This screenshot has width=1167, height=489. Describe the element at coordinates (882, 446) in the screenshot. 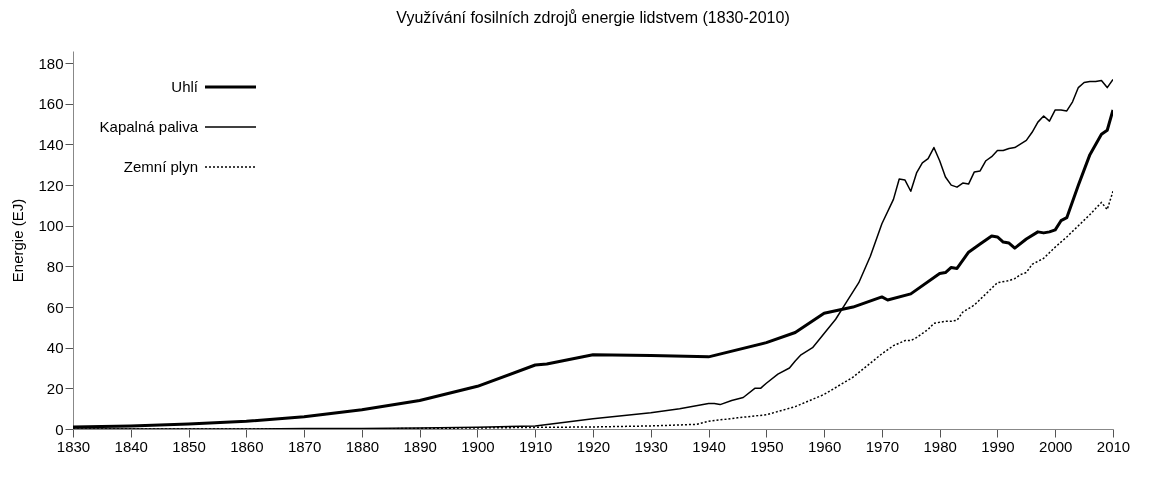

I see `x-tick-label: 1970` at that location.